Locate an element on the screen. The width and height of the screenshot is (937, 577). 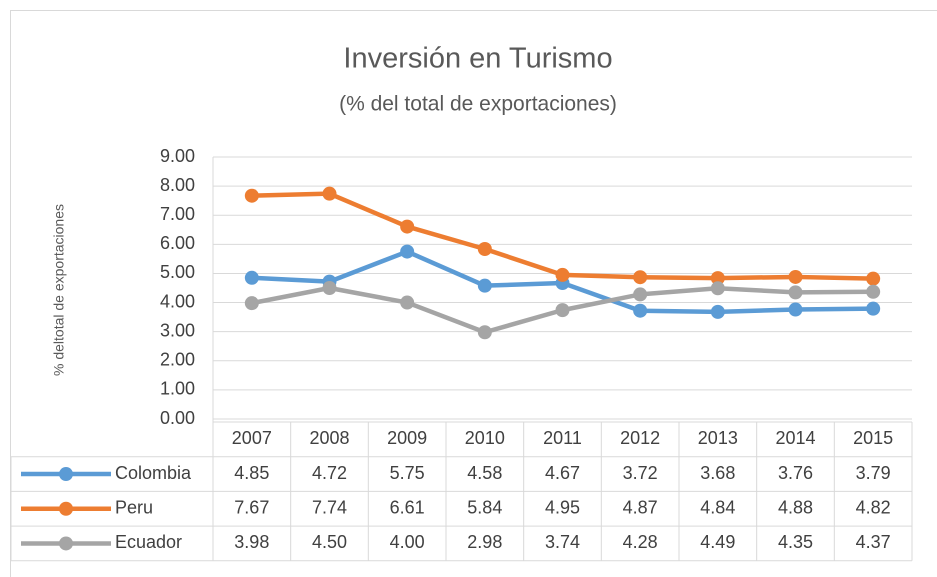
y-tick-label: 9.00 is located at coordinates (177, 156).